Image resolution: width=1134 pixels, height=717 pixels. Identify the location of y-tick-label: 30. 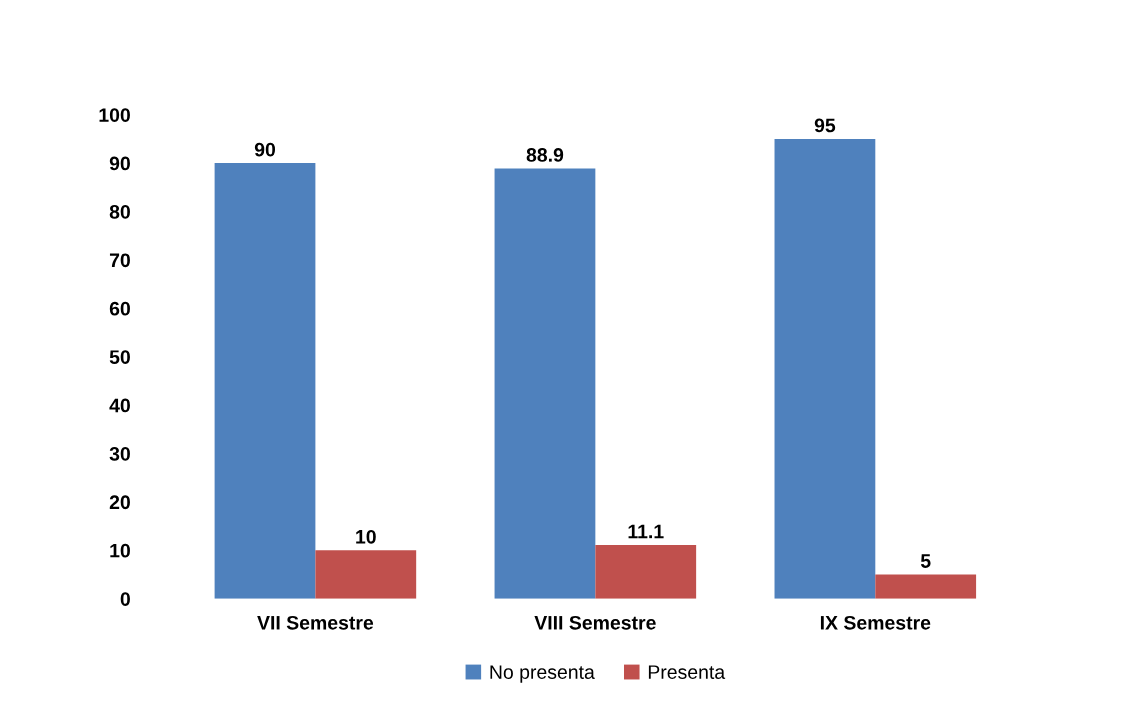
(119, 453).